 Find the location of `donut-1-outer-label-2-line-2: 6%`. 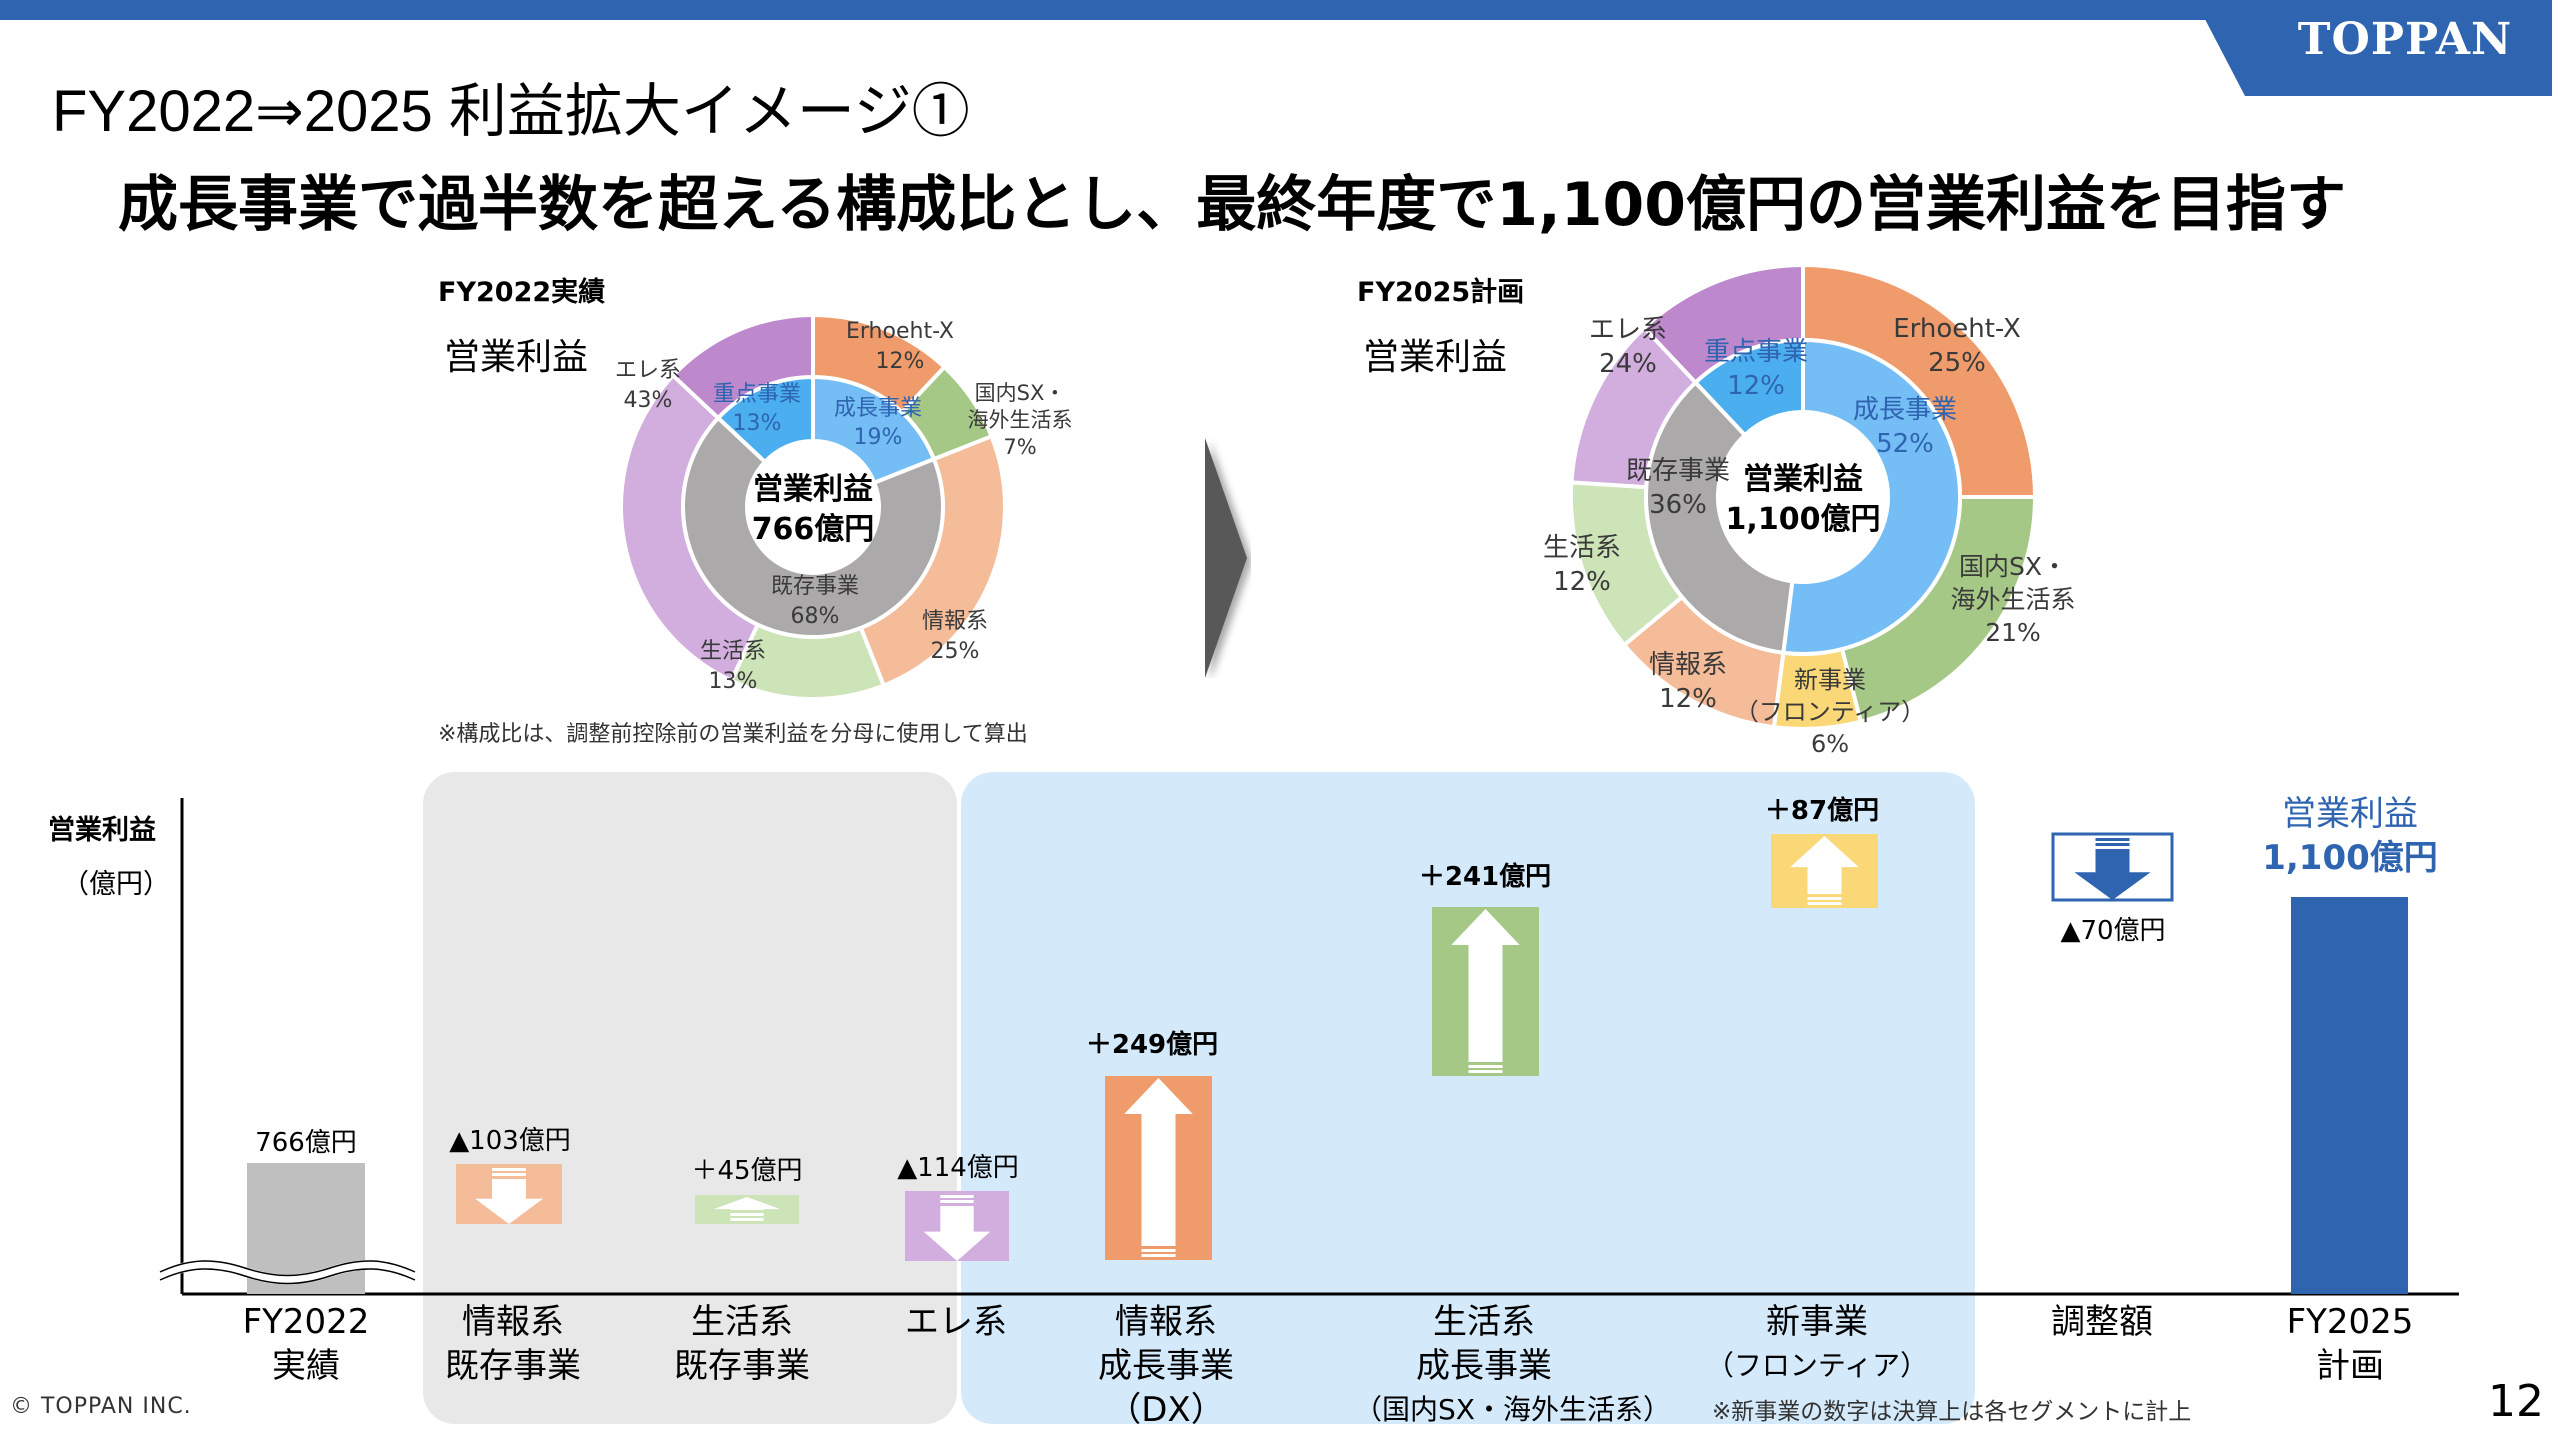

donut-1-outer-label-2-line-2: 6% is located at coordinates (1830, 744).